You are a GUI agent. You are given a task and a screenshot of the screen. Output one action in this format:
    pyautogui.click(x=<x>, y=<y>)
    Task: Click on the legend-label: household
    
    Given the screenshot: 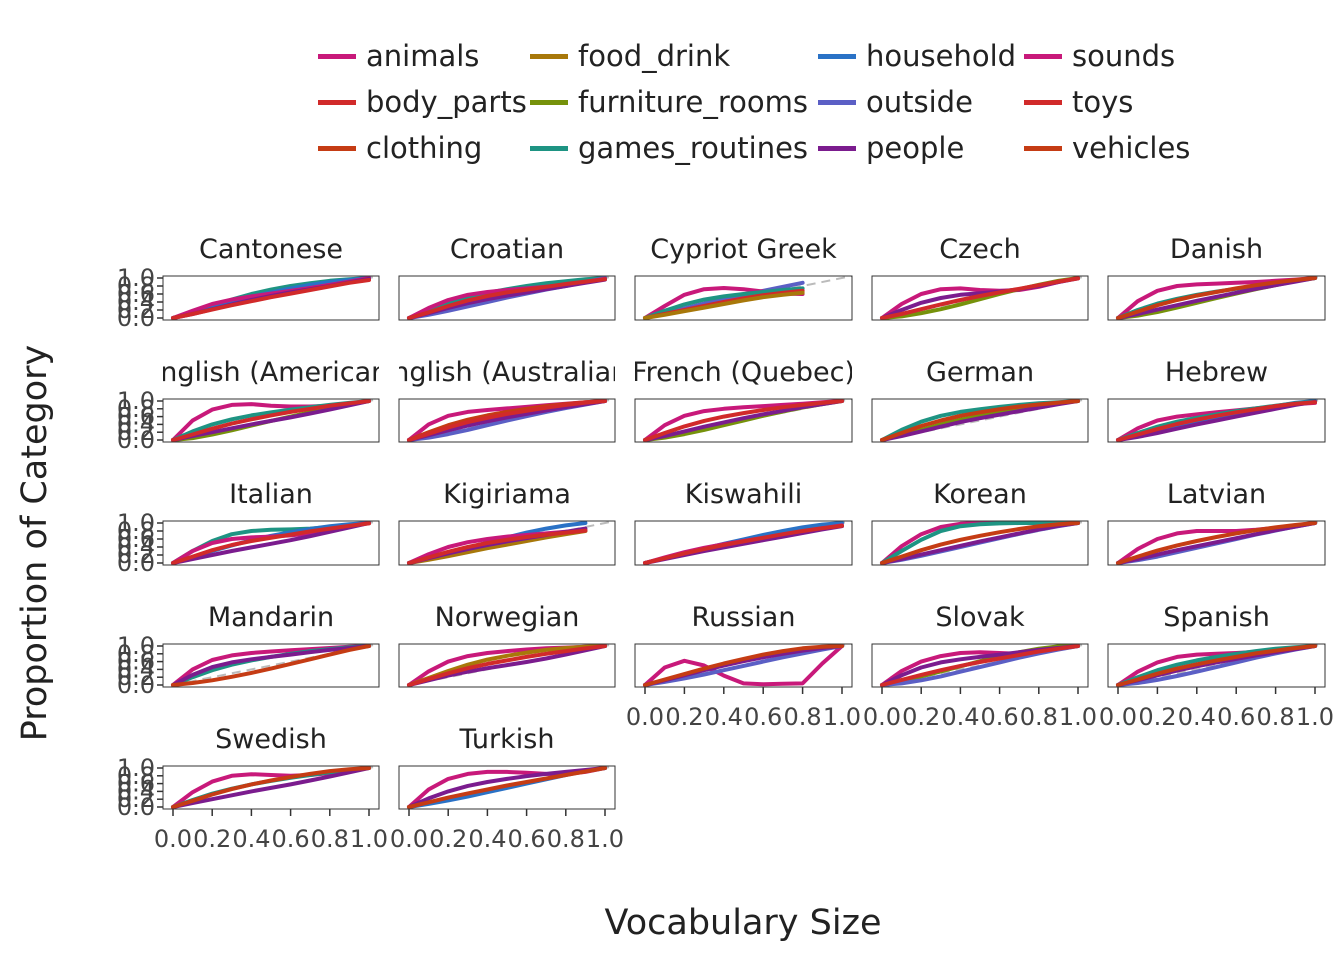 What is the action you would take?
    pyautogui.click(x=941, y=56)
    